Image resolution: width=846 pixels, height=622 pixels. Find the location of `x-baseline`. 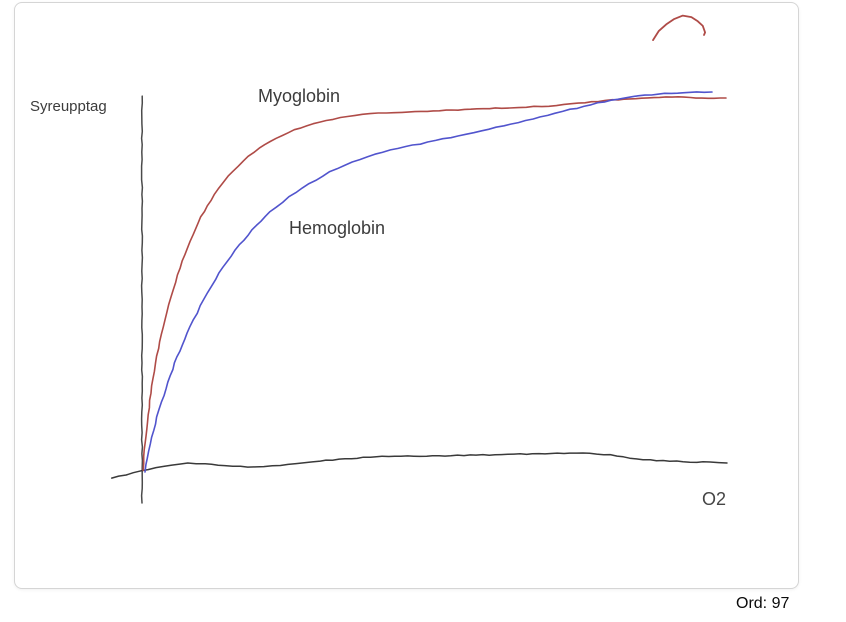

x-baseline is located at coordinates (419, 465).